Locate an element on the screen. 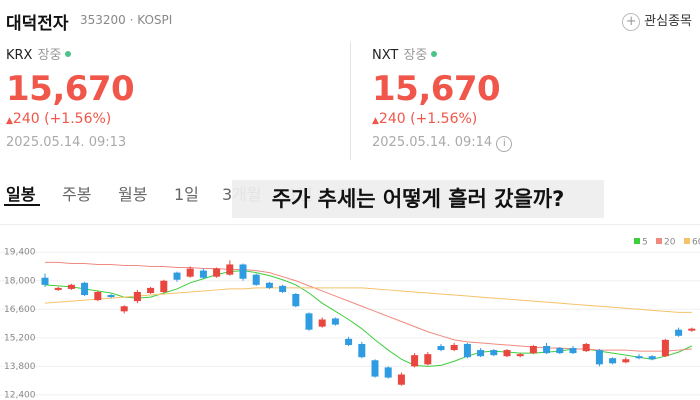 Image resolution: width=700 pixels, height=400 pixels. tab: 주봉 is located at coordinates (77, 194).